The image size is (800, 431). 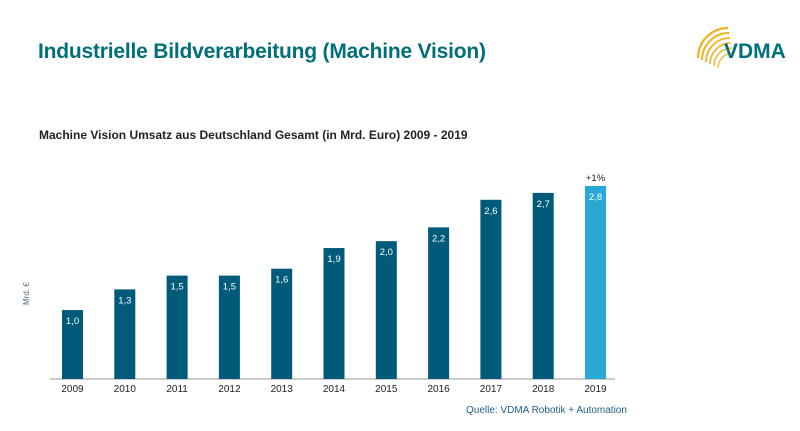 What do you see at coordinates (386, 310) in the screenshot?
I see `bar-2015` at bounding box center [386, 310].